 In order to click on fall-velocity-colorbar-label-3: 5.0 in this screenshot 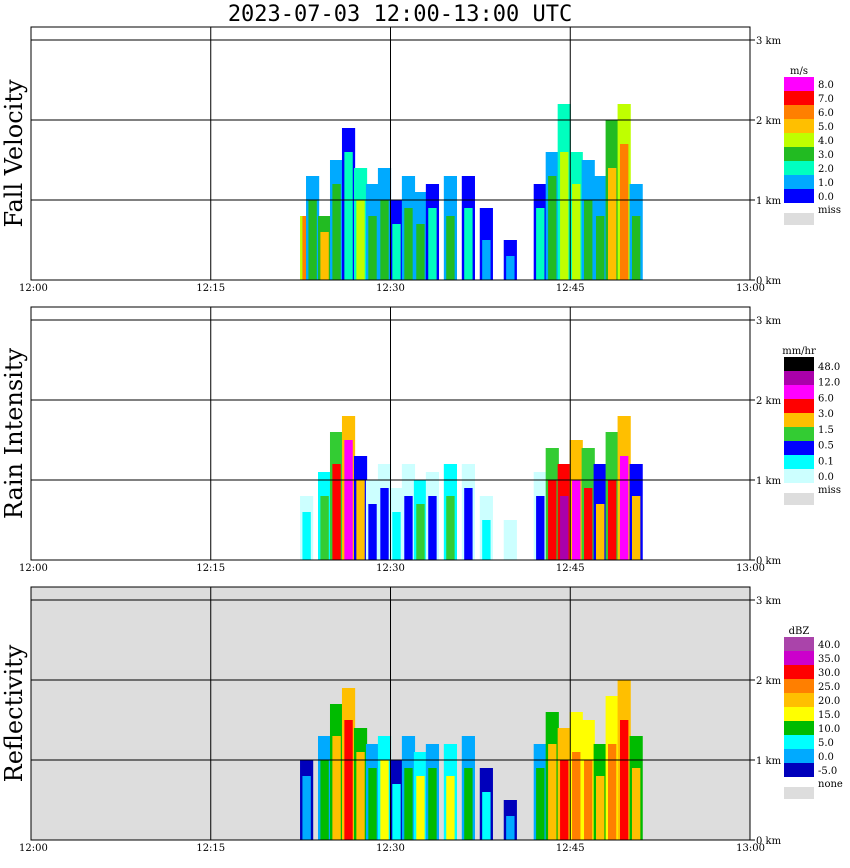, I will do `click(826, 127)`.